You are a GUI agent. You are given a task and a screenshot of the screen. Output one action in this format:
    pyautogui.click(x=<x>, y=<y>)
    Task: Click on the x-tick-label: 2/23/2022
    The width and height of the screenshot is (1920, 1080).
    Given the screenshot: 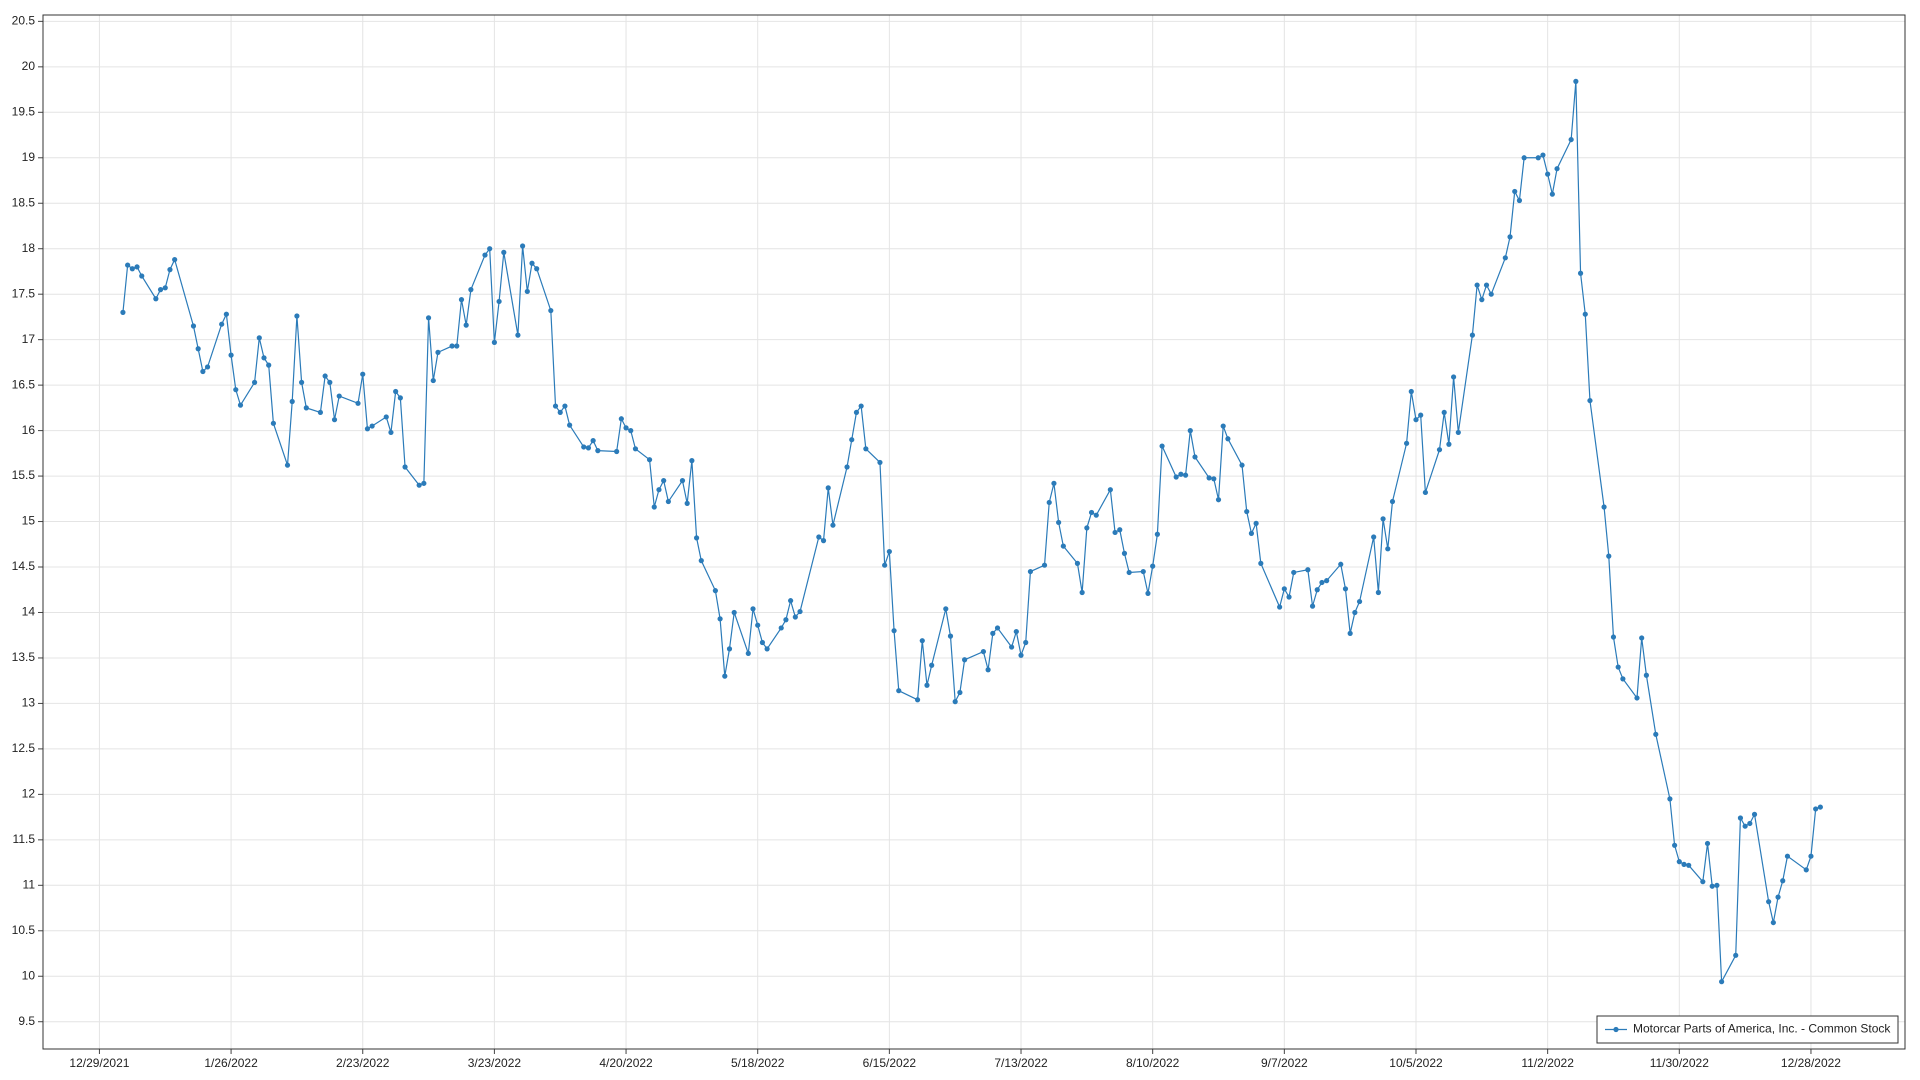 What is the action you would take?
    pyautogui.click(x=363, y=1063)
    